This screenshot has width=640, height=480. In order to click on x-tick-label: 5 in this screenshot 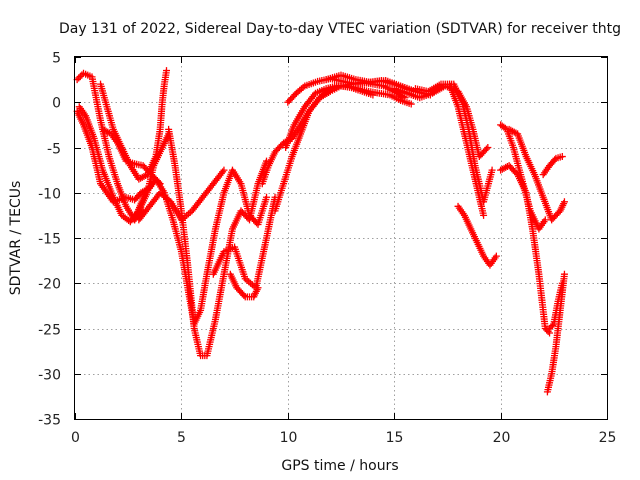, I will do `click(181, 438)`.